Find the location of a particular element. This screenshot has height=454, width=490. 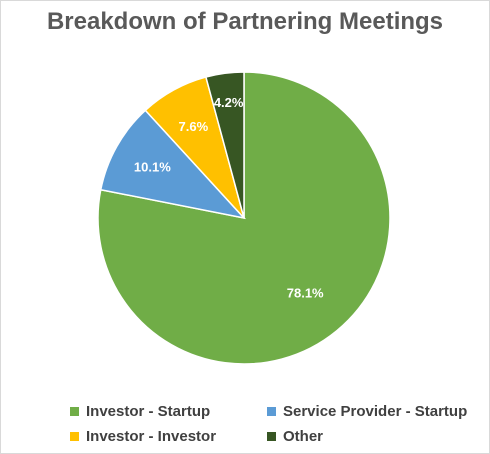

data-label: 7.6% is located at coordinates (194, 126).